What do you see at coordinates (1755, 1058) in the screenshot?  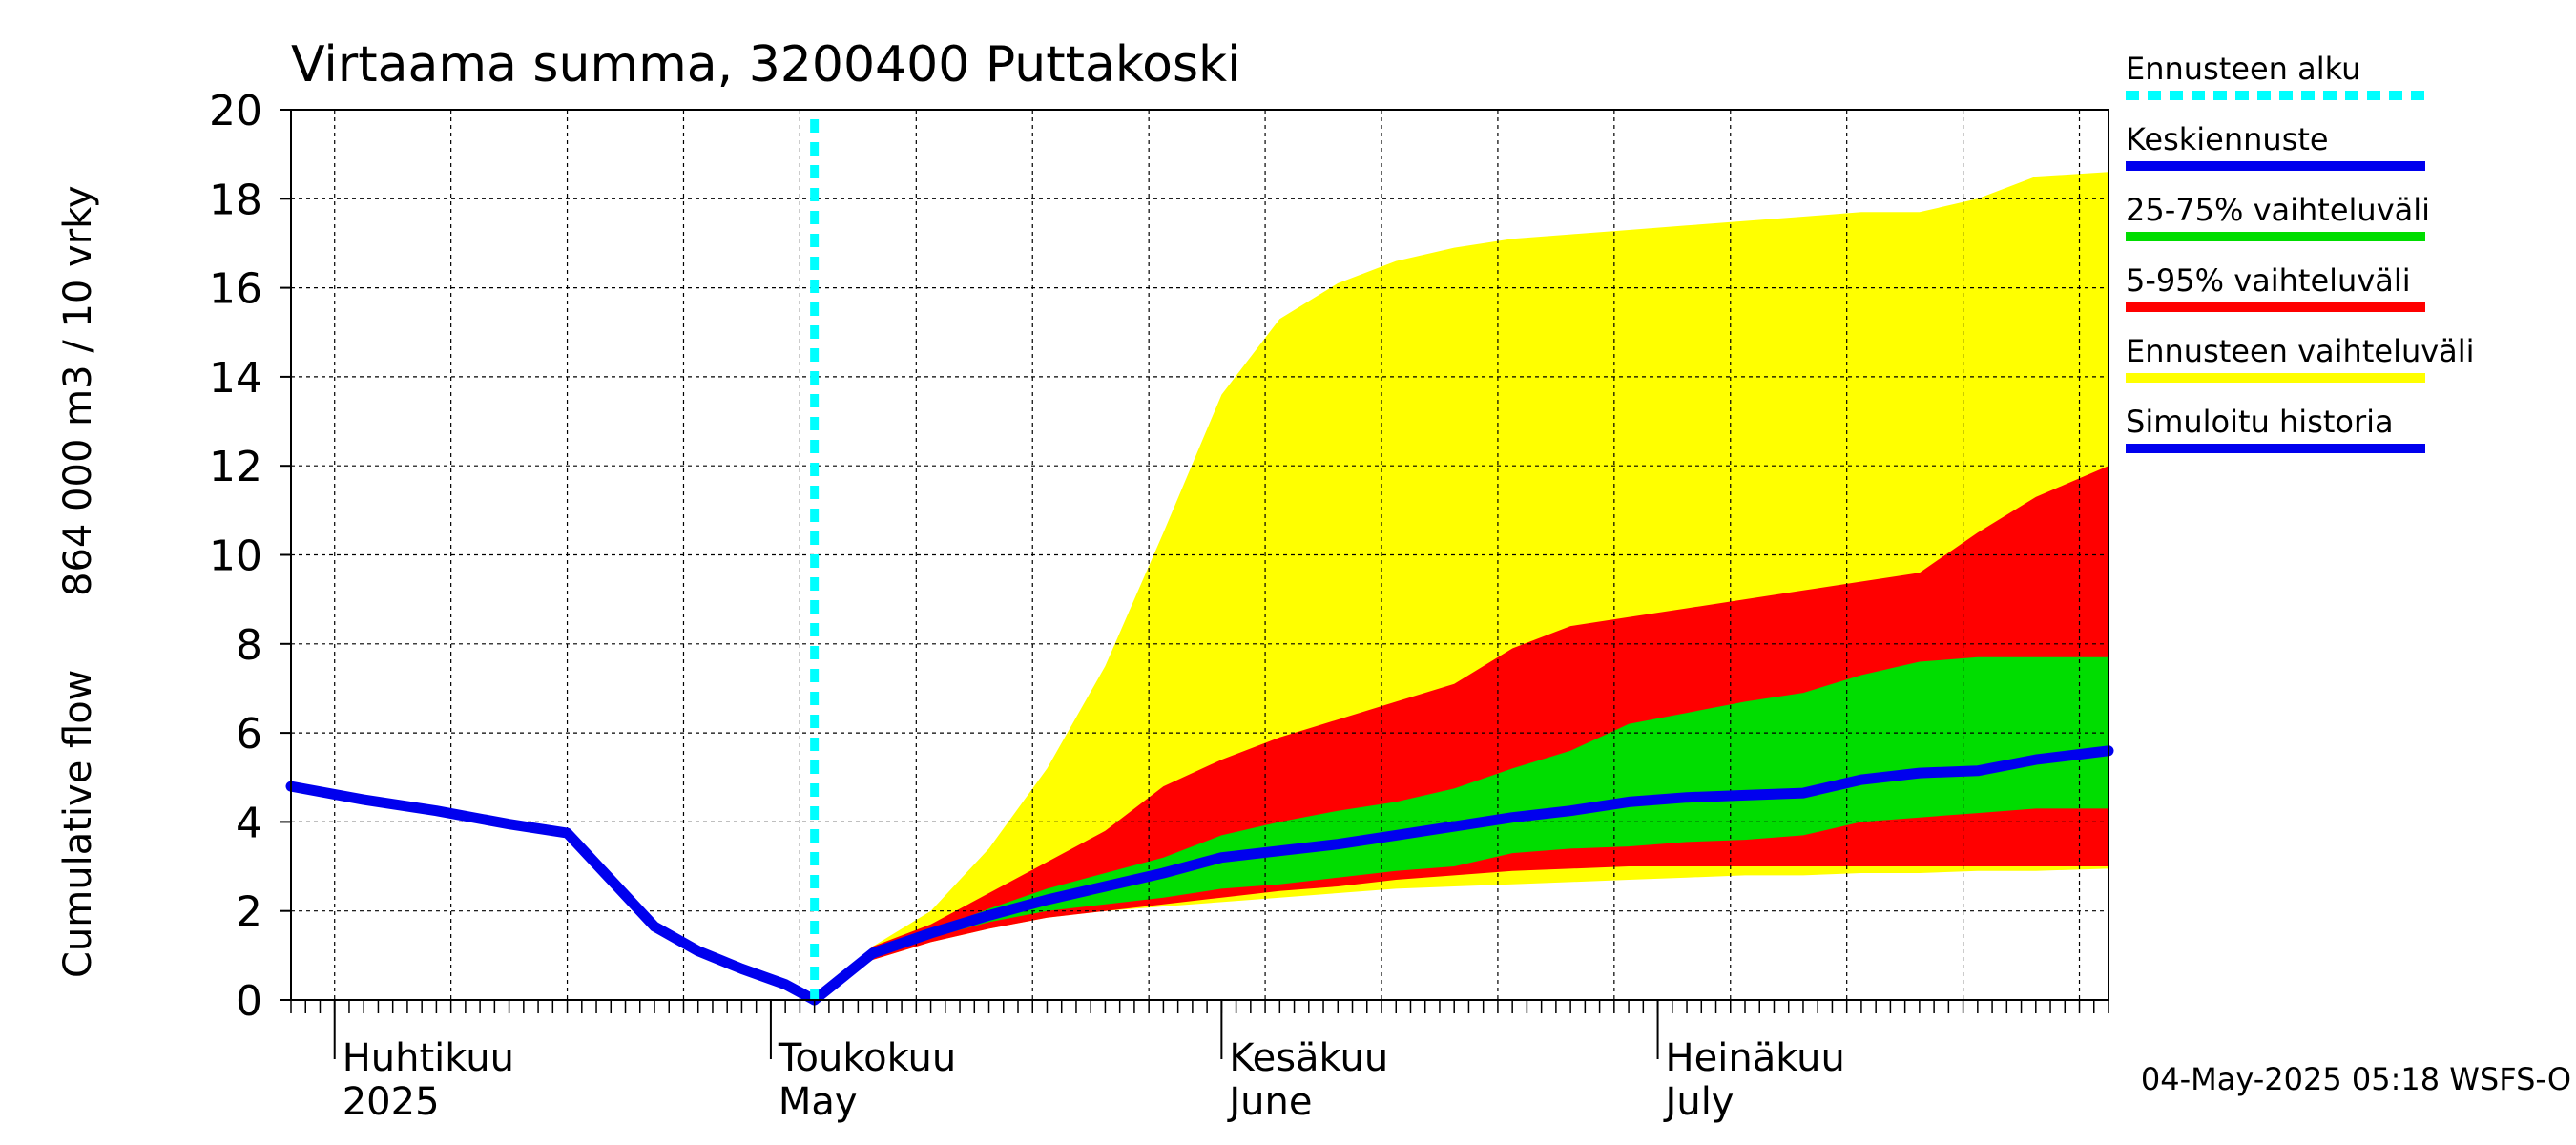 I see `month-label-fi-3: Heinäkuu` at bounding box center [1755, 1058].